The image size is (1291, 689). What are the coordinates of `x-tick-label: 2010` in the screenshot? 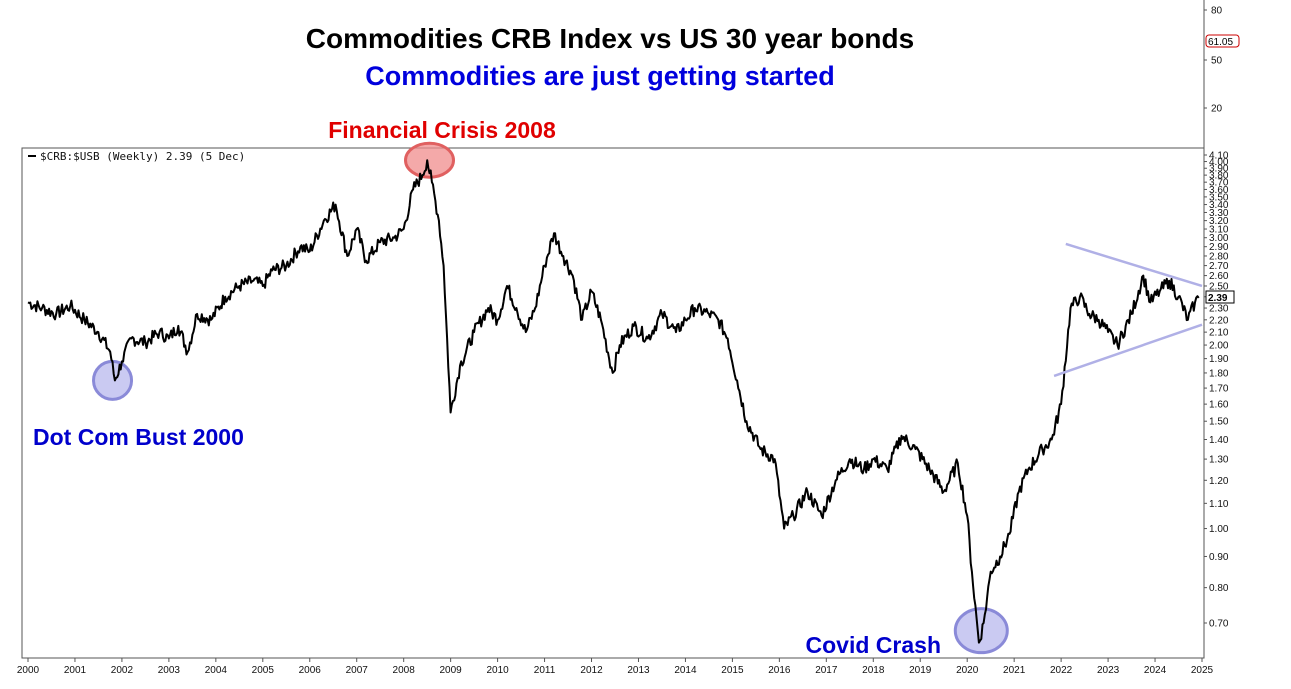 It's located at (497, 670).